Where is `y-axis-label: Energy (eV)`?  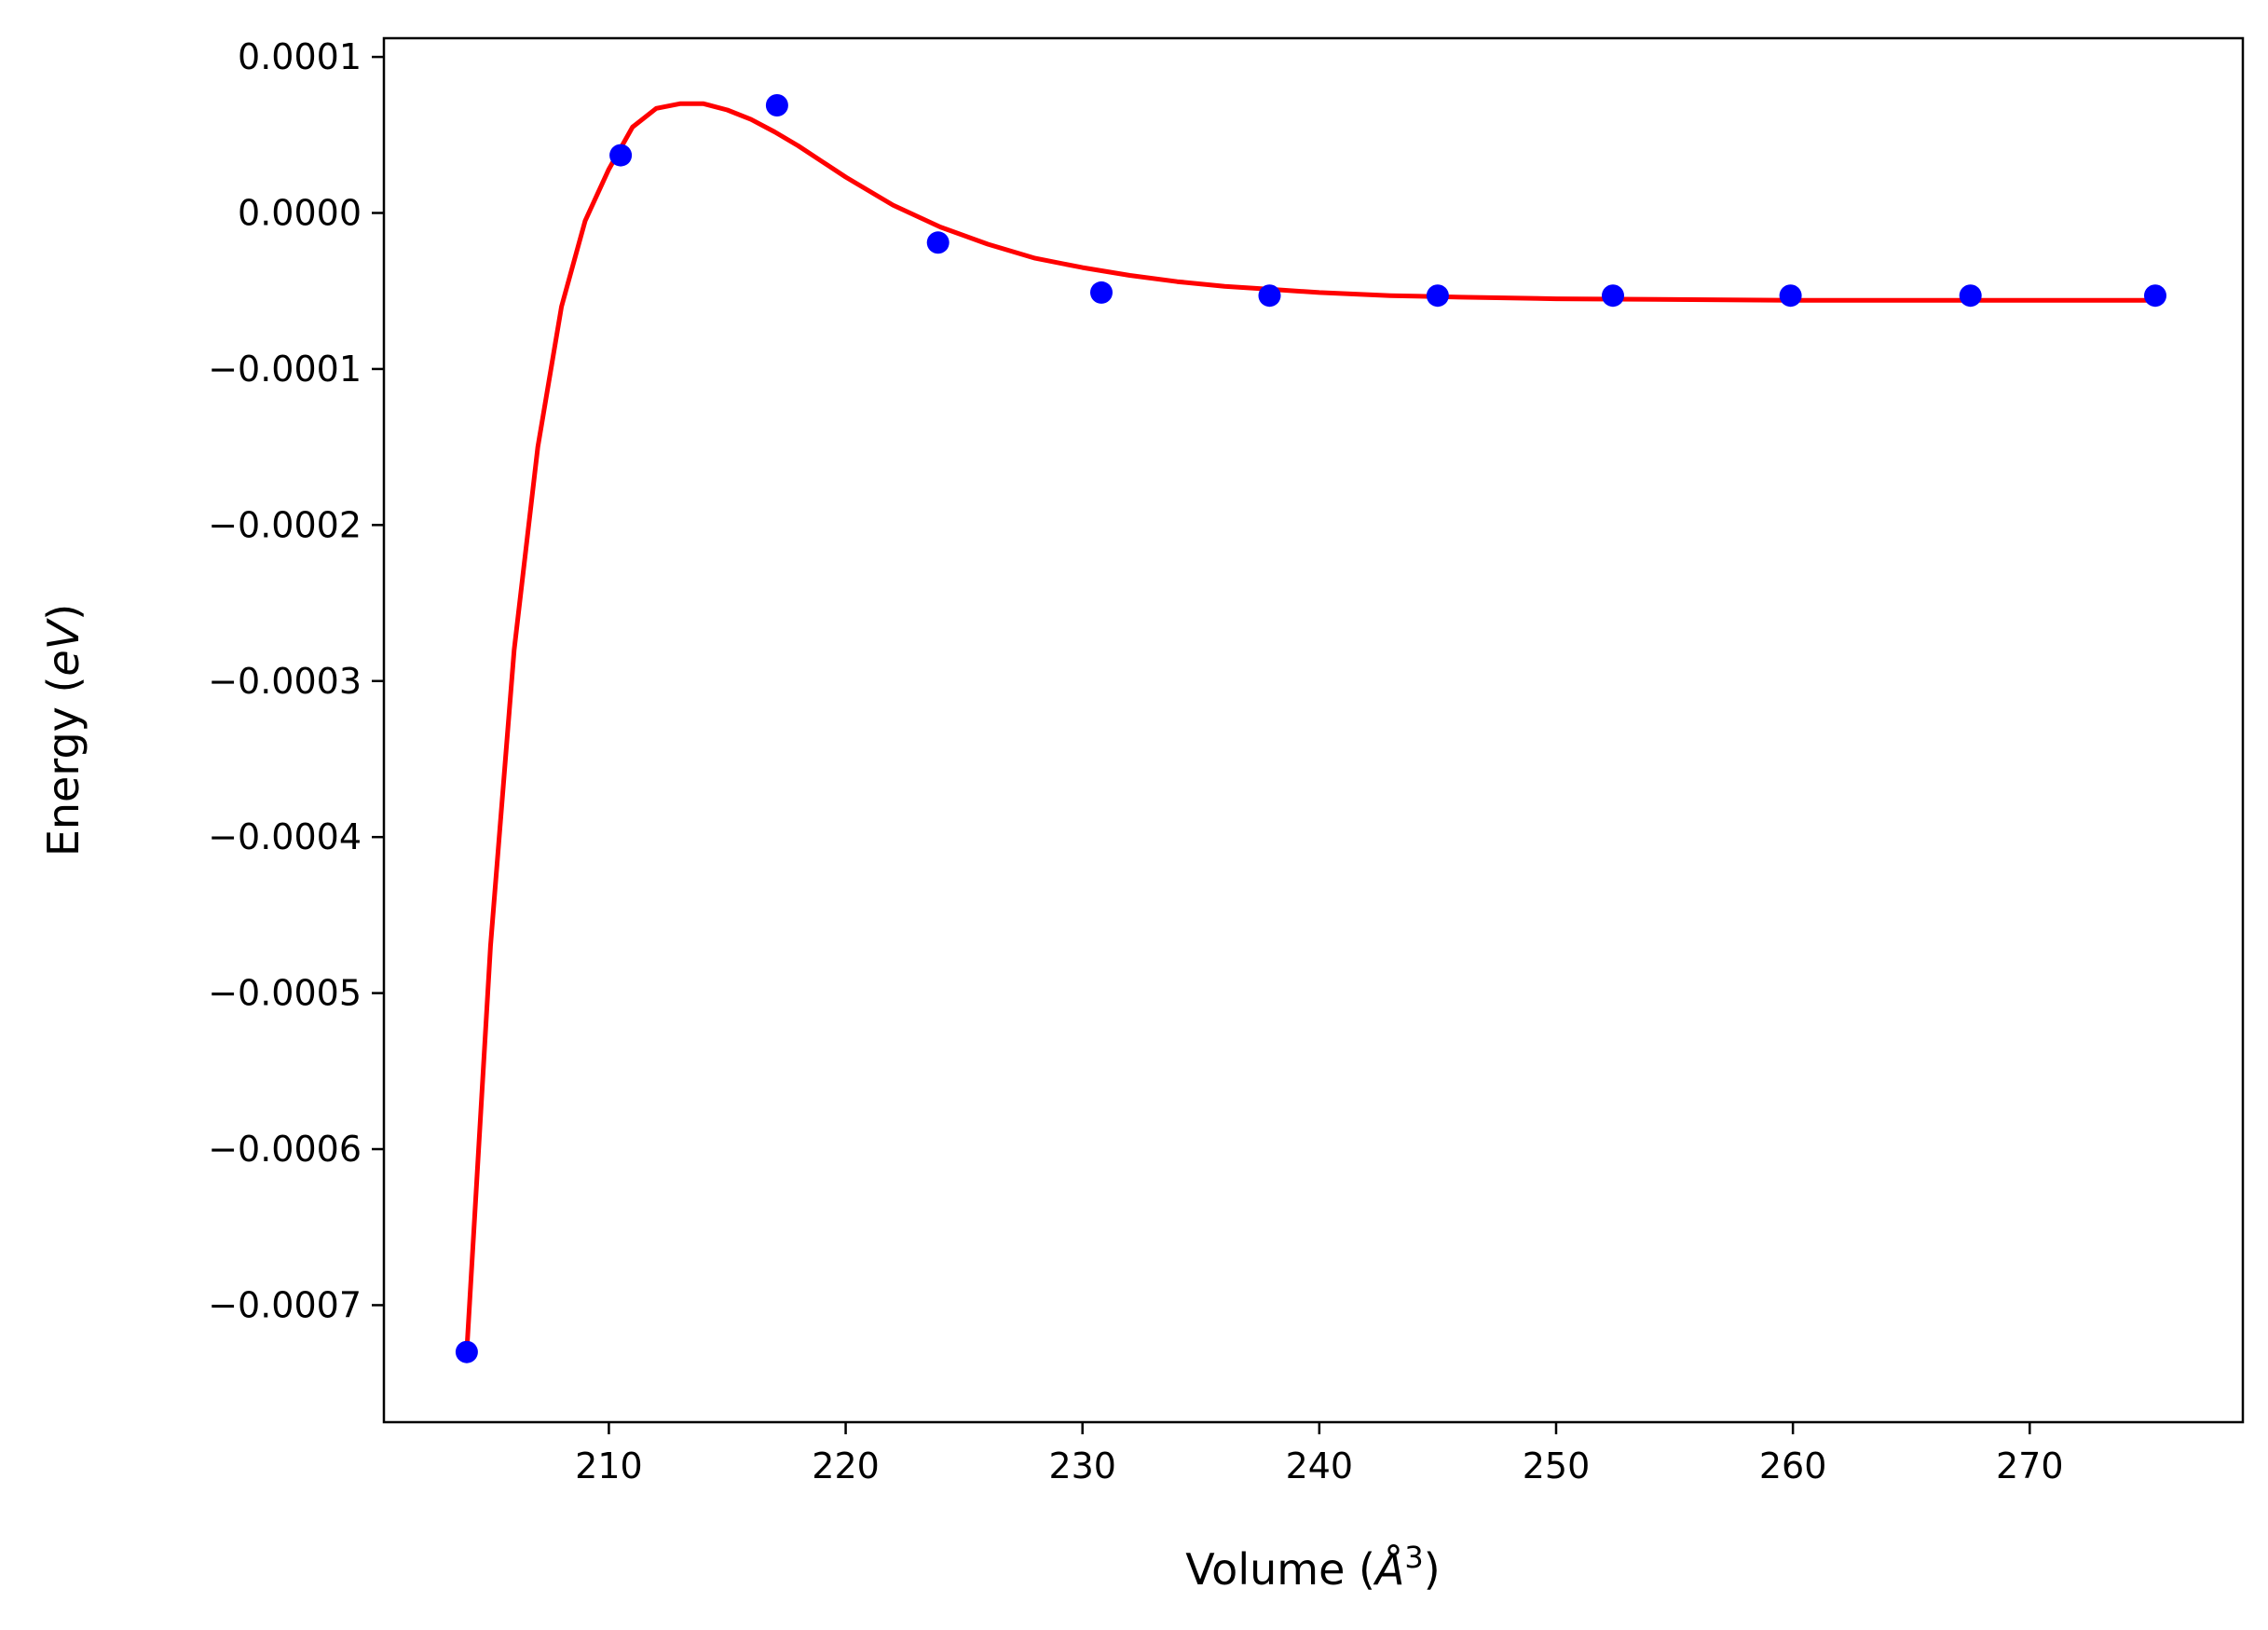
y-axis-label: Energy (eV) is located at coordinates (63, 730).